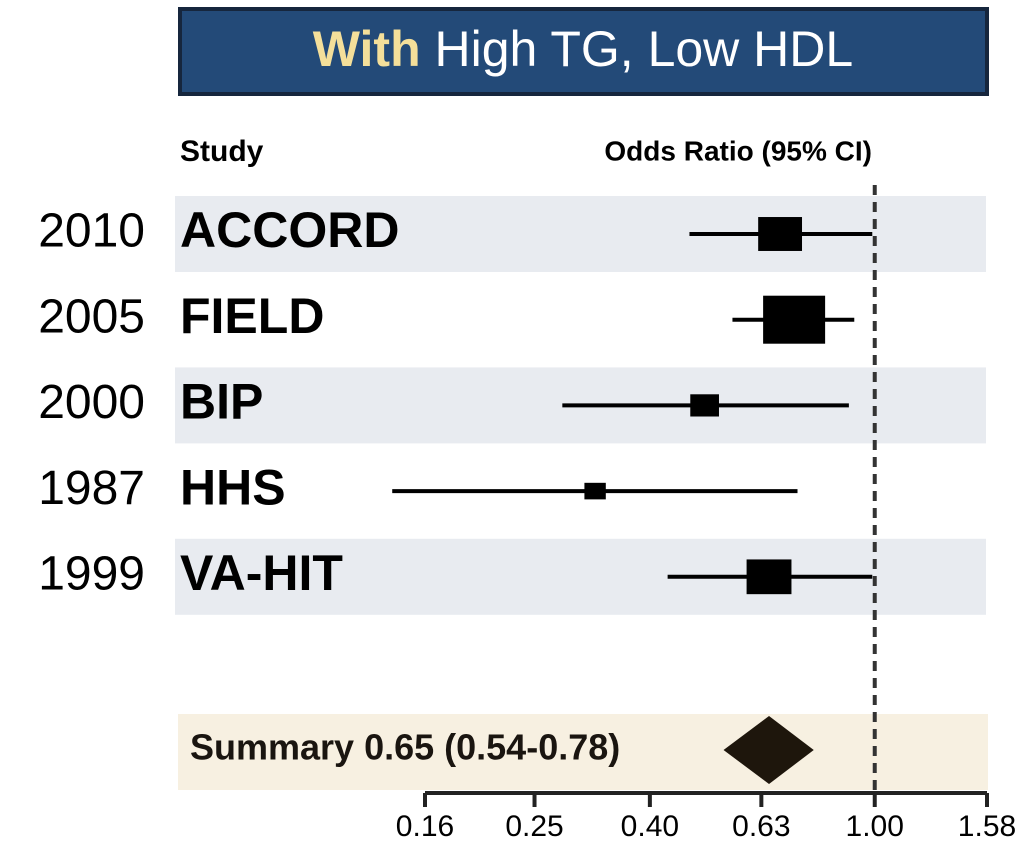 The width and height of the screenshot is (1025, 845). Describe the element at coordinates (222, 151) in the screenshot. I see `column-header: Study` at that location.